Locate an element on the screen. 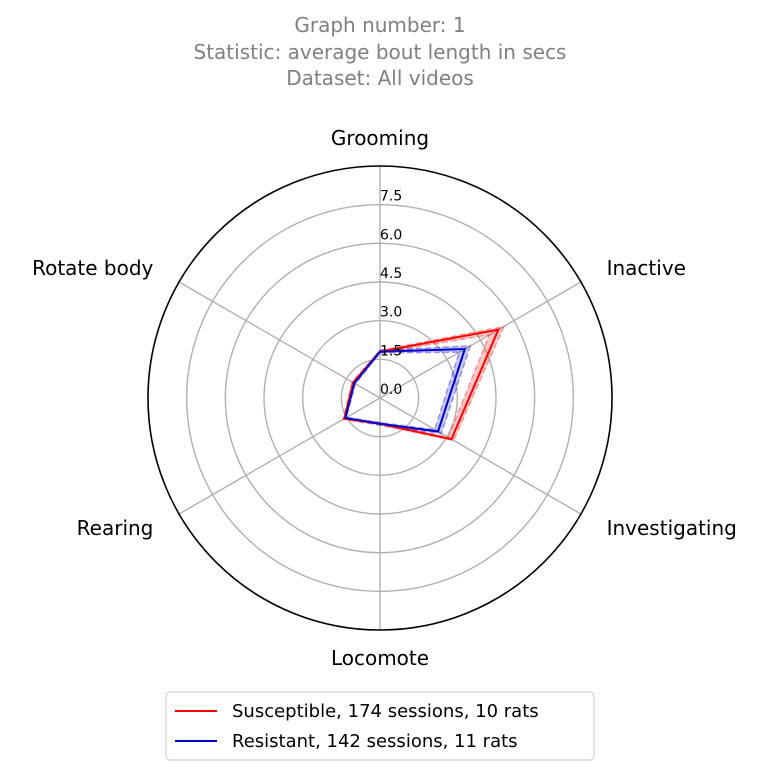 This screenshot has width=771, height=775. tick-label-7-5: 7.5 is located at coordinates (391, 197).